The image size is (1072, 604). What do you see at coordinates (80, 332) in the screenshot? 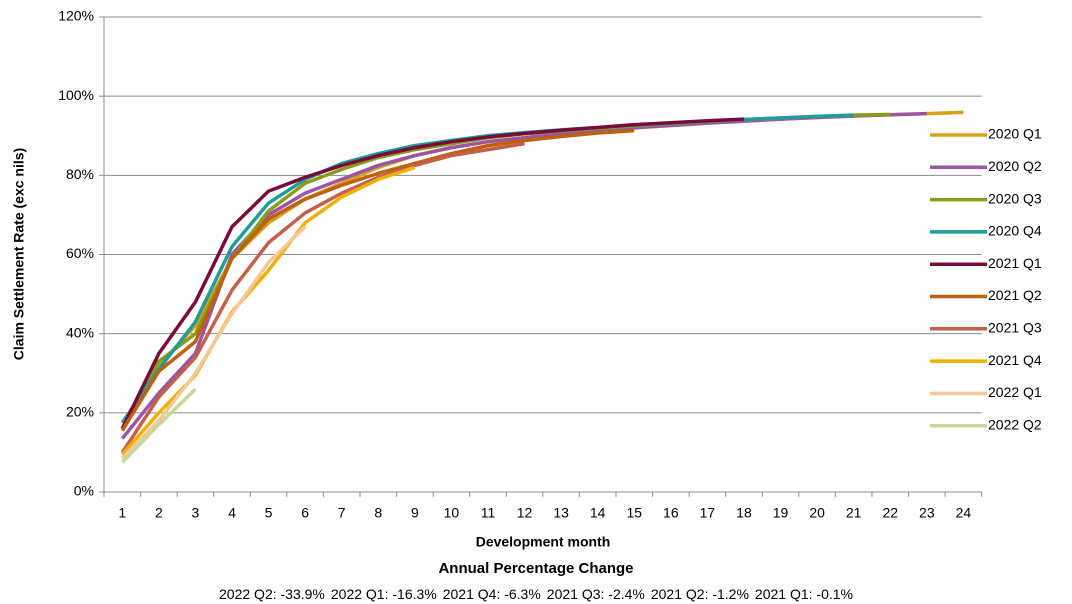
I see `y-tick-label: 40%` at bounding box center [80, 332].